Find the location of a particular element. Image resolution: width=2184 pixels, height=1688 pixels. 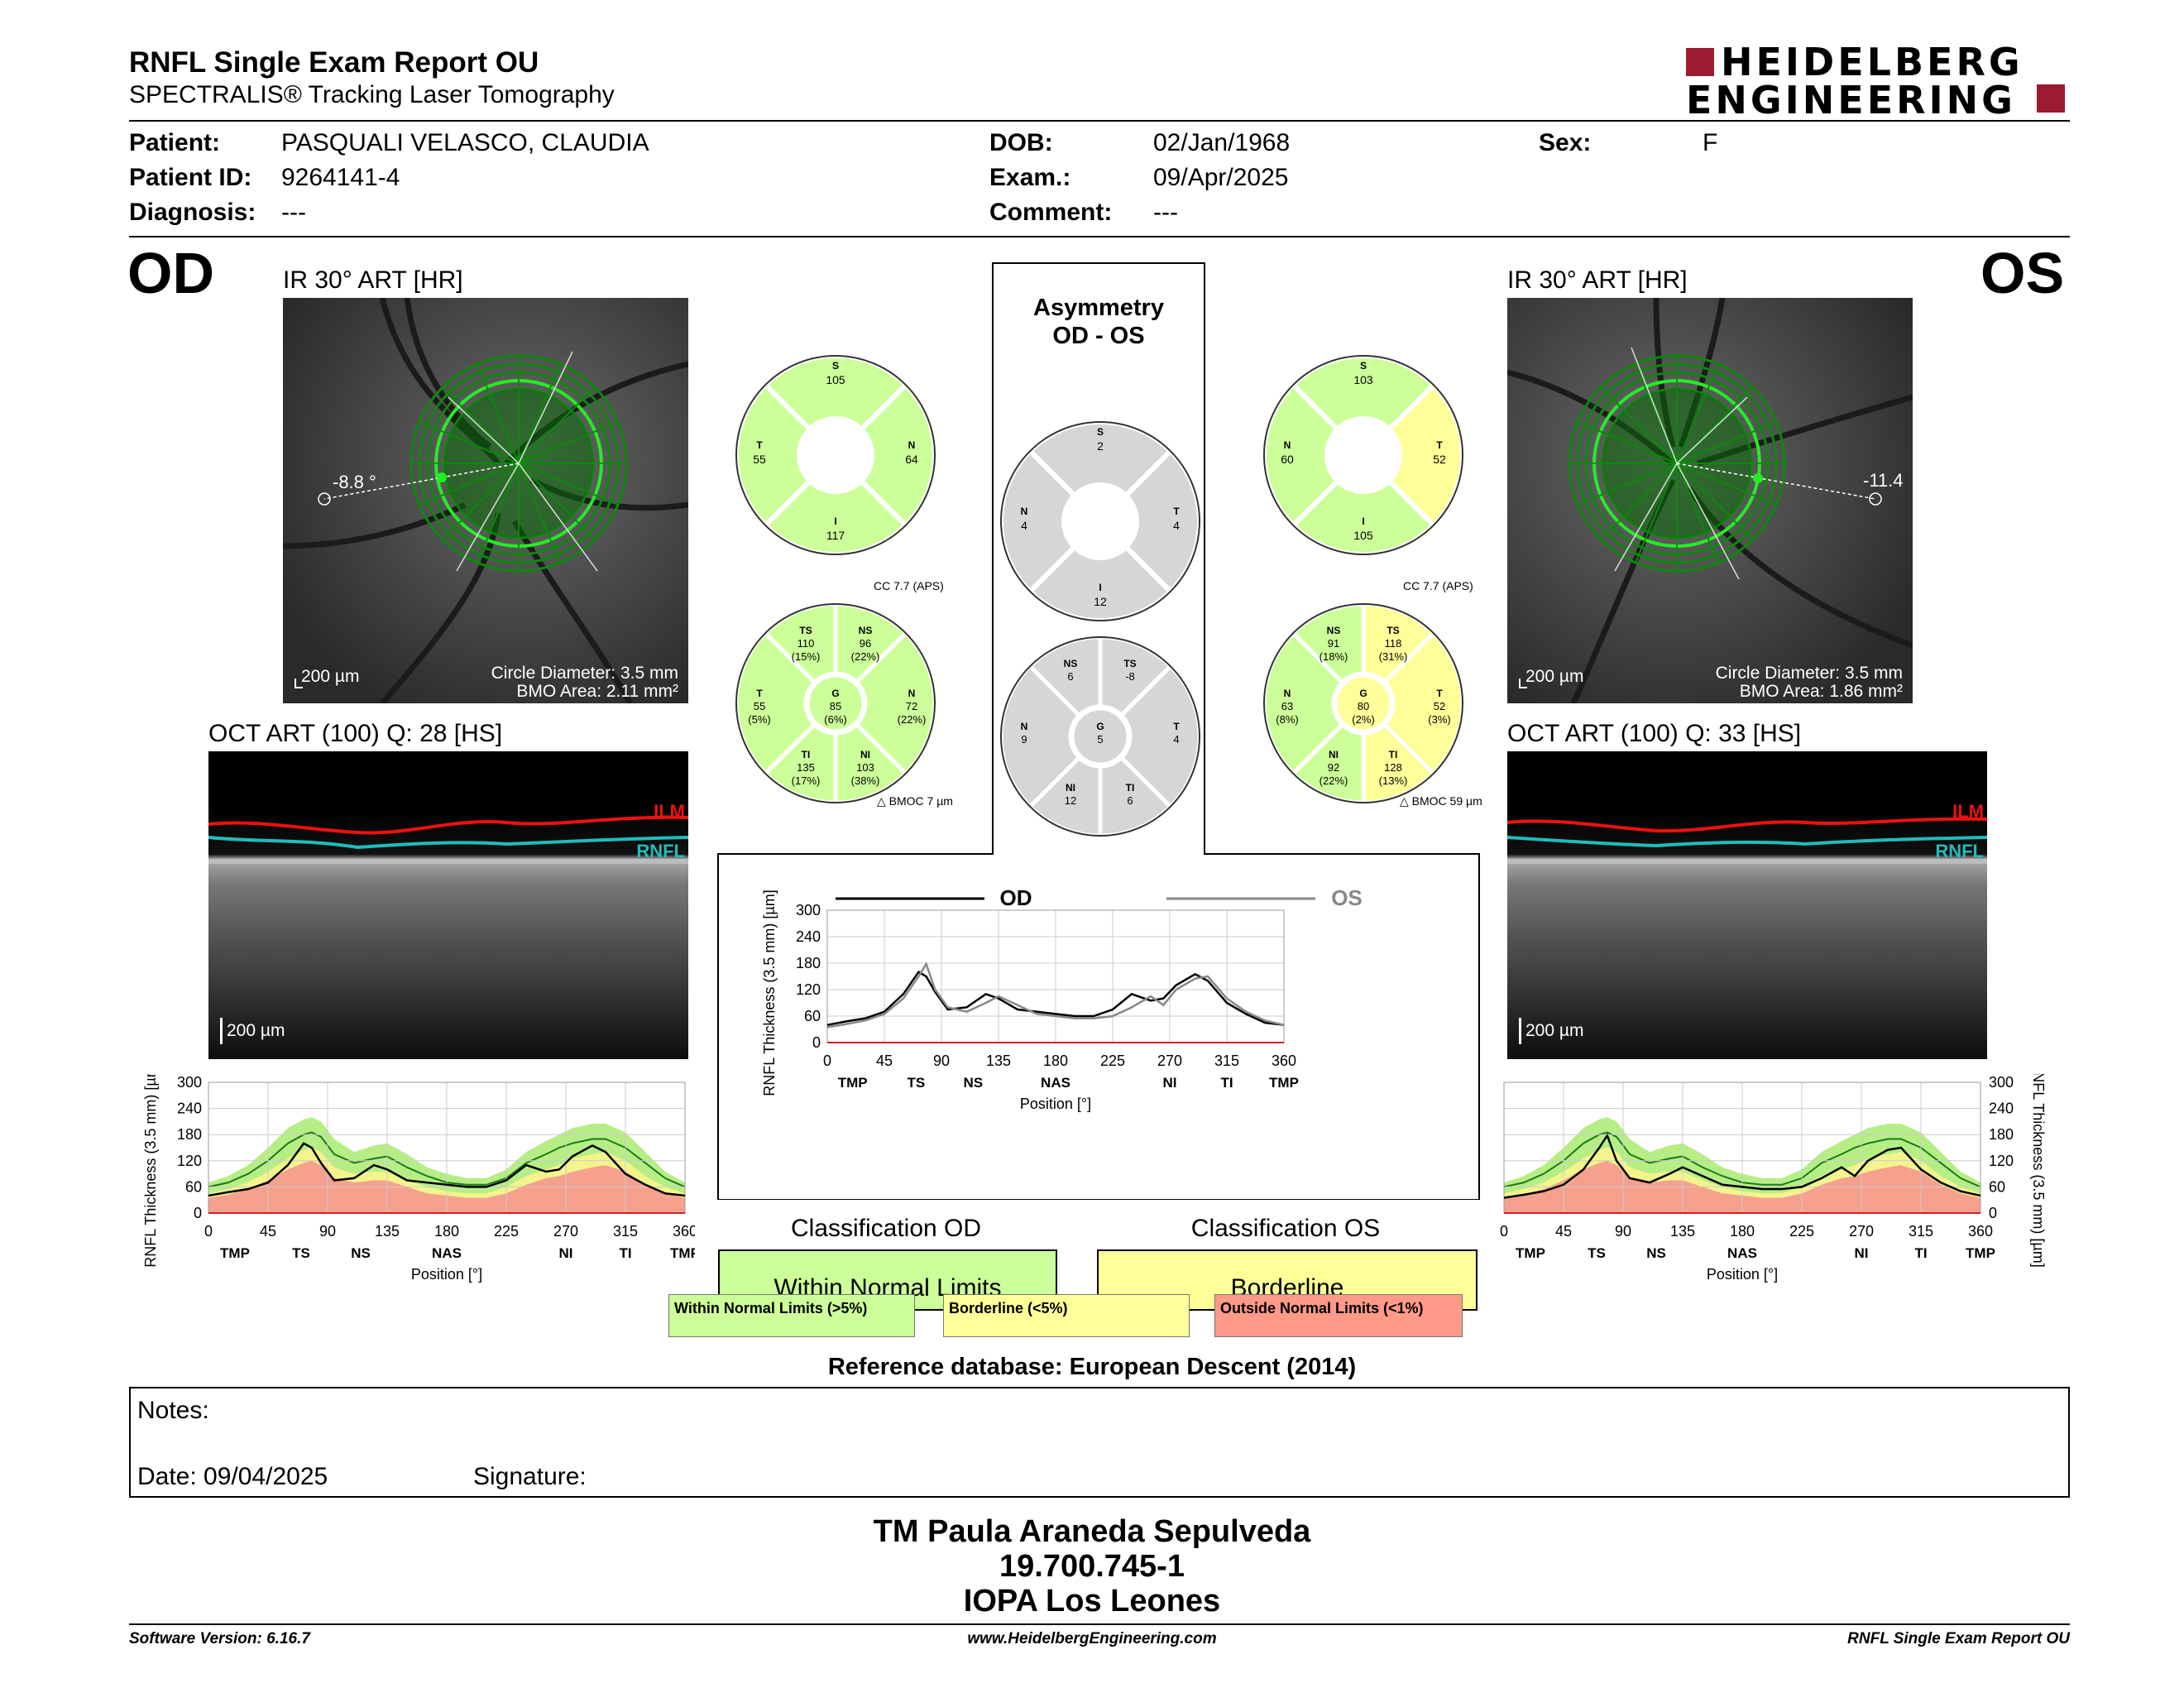

asym-sector-label-TI: TI is located at coordinates (1130, 788).